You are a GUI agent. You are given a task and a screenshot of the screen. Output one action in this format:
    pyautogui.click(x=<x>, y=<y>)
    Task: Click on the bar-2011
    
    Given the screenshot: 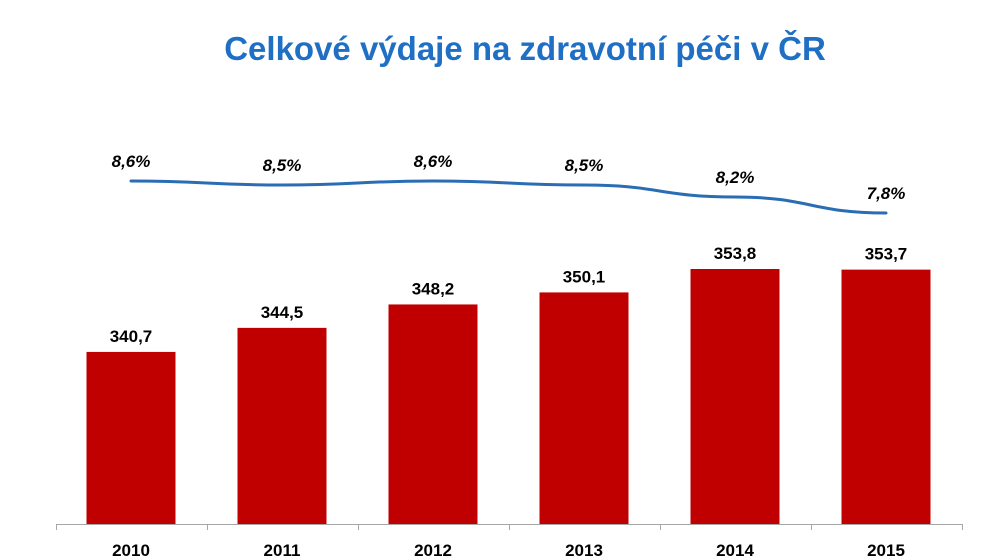 What is the action you would take?
    pyautogui.click(x=282, y=425)
    